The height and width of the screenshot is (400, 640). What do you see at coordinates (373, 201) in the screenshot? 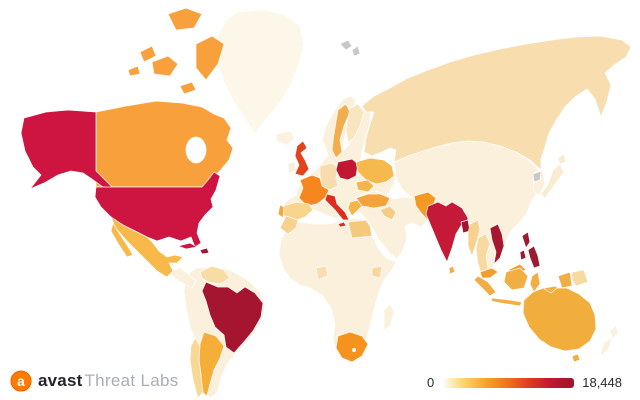
I see `country-turkey` at bounding box center [373, 201].